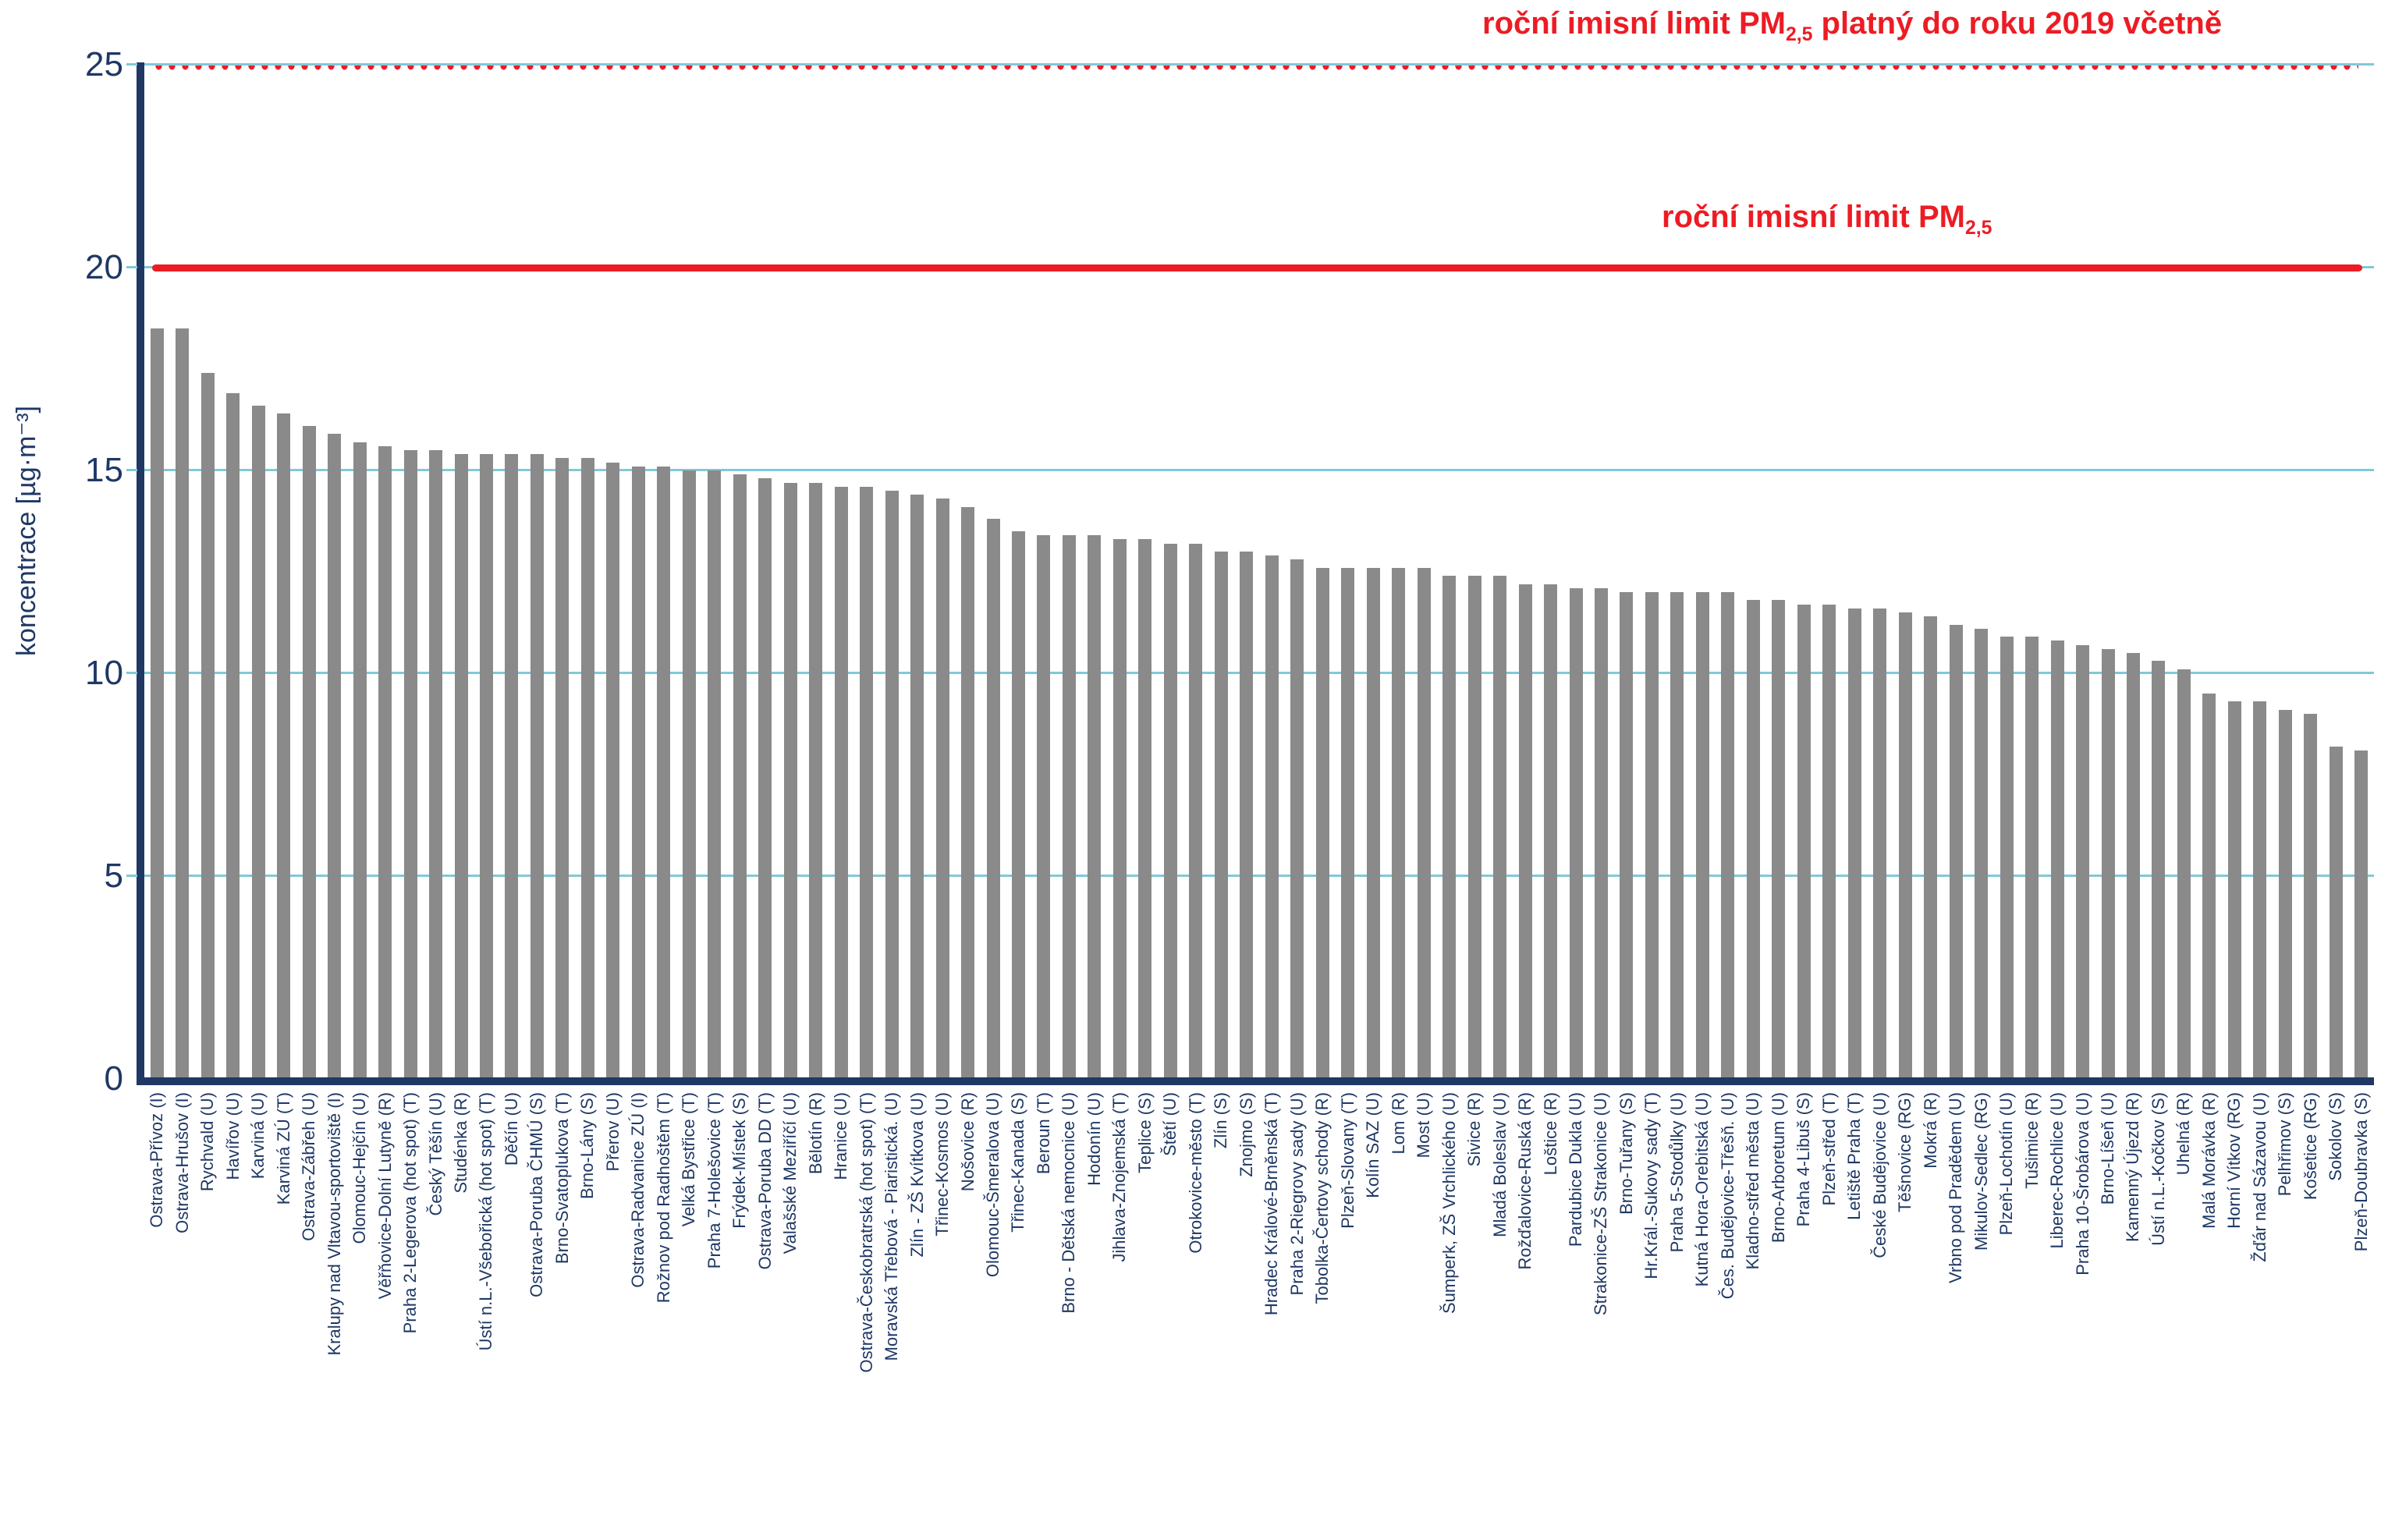 The width and height of the screenshot is (2381, 1540). What do you see at coordinates (766, 1310) in the screenshot?
I see `x-label-slot: Ostrava-Poruba DD (T)` at bounding box center [766, 1310].